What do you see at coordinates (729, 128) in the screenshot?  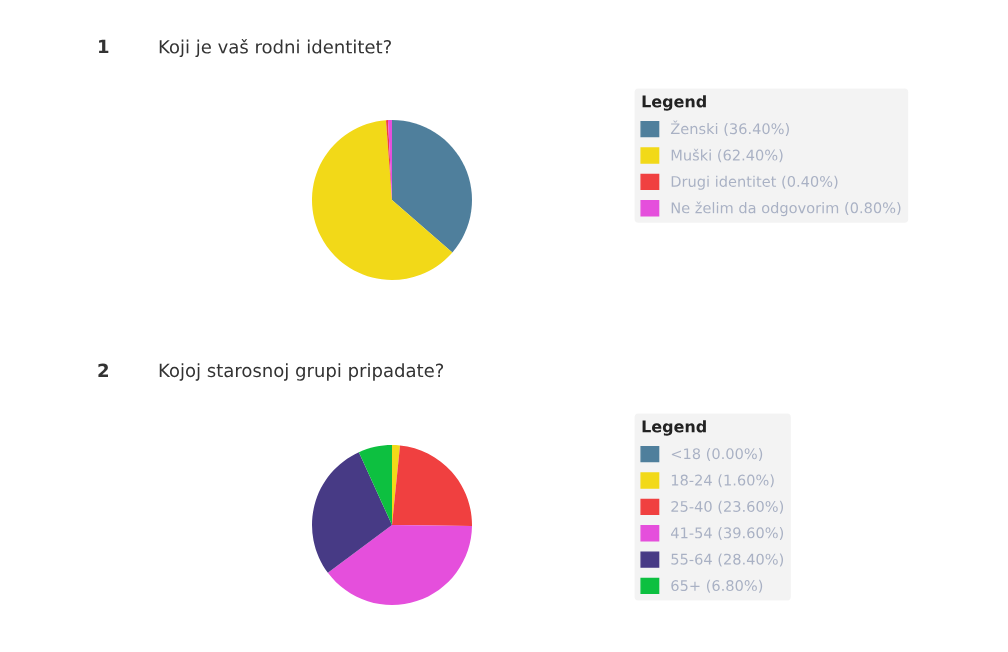 I see `legend-label: Ženski (36.40%)` at bounding box center [729, 128].